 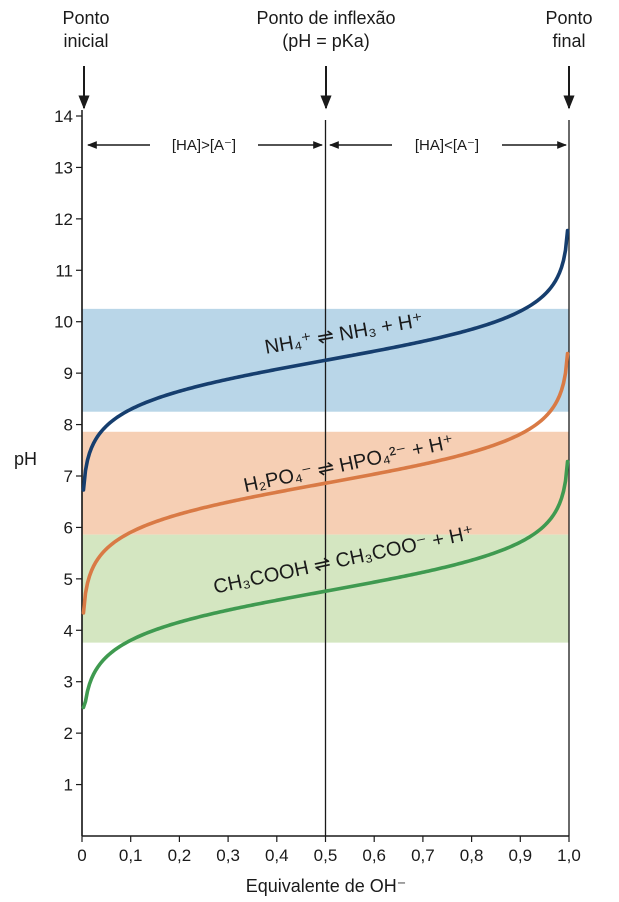 What do you see at coordinates (85, 41) in the screenshot?
I see `marker-label-start-2: inicial` at bounding box center [85, 41].